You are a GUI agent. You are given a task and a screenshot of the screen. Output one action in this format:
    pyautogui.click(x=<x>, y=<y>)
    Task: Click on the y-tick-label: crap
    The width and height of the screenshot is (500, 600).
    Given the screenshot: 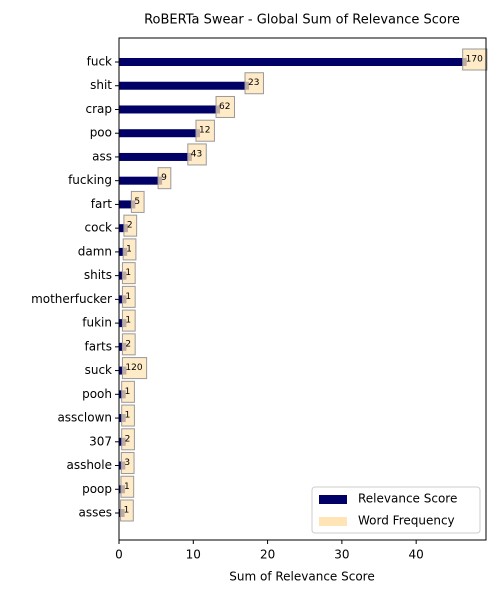 What is the action you would take?
    pyautogui.click(x=98, y=109)
    